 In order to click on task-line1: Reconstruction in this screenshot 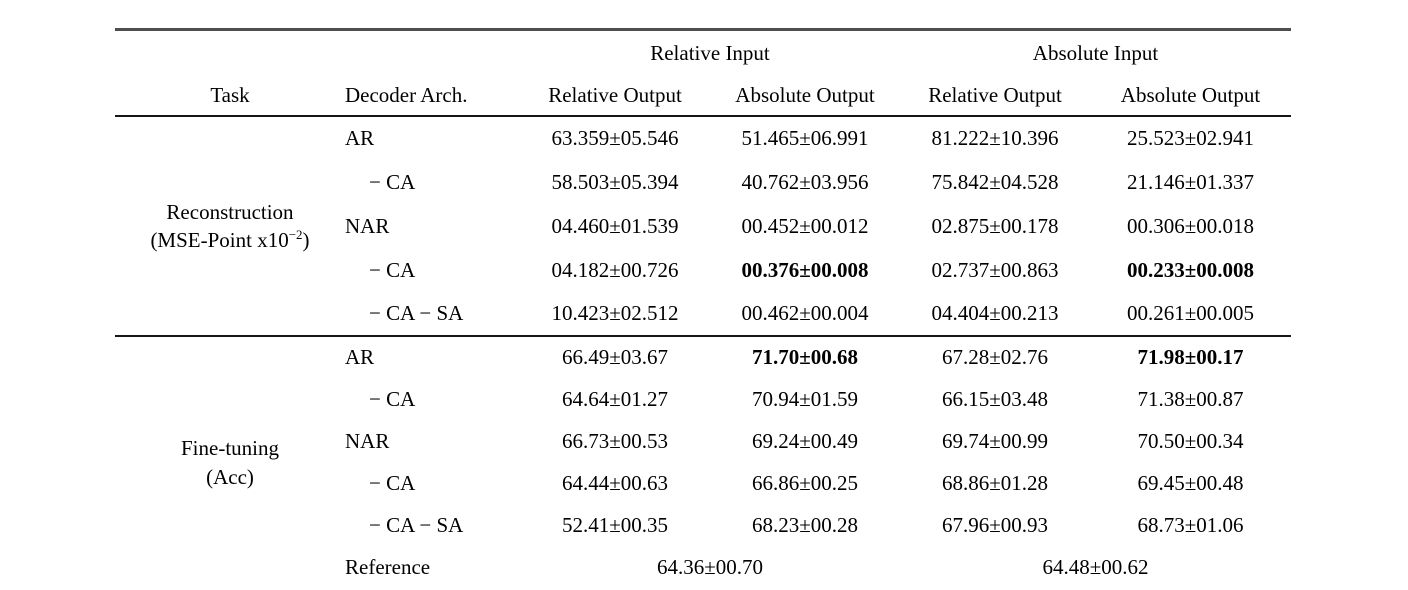, I will do `click(230, 211)`.